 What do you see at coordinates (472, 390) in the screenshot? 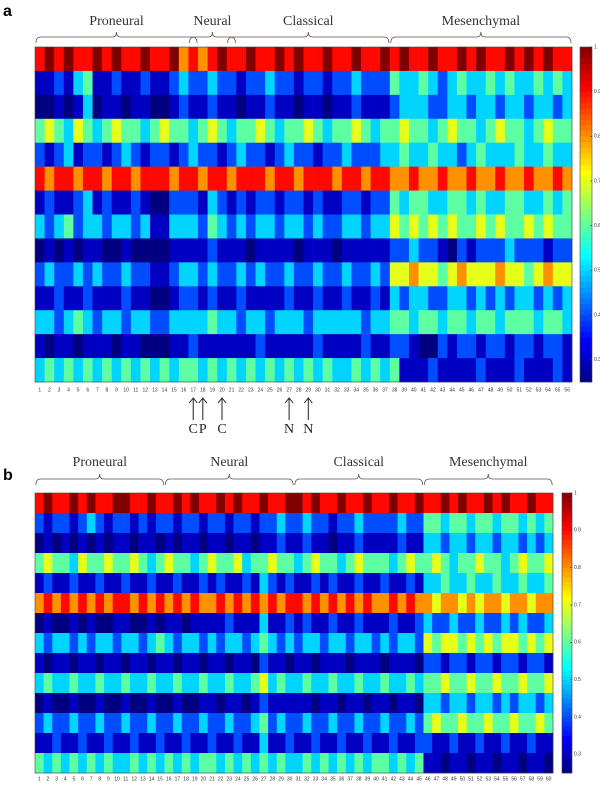
I see `x-tick-label: 46` at bounding box center [472, 390].